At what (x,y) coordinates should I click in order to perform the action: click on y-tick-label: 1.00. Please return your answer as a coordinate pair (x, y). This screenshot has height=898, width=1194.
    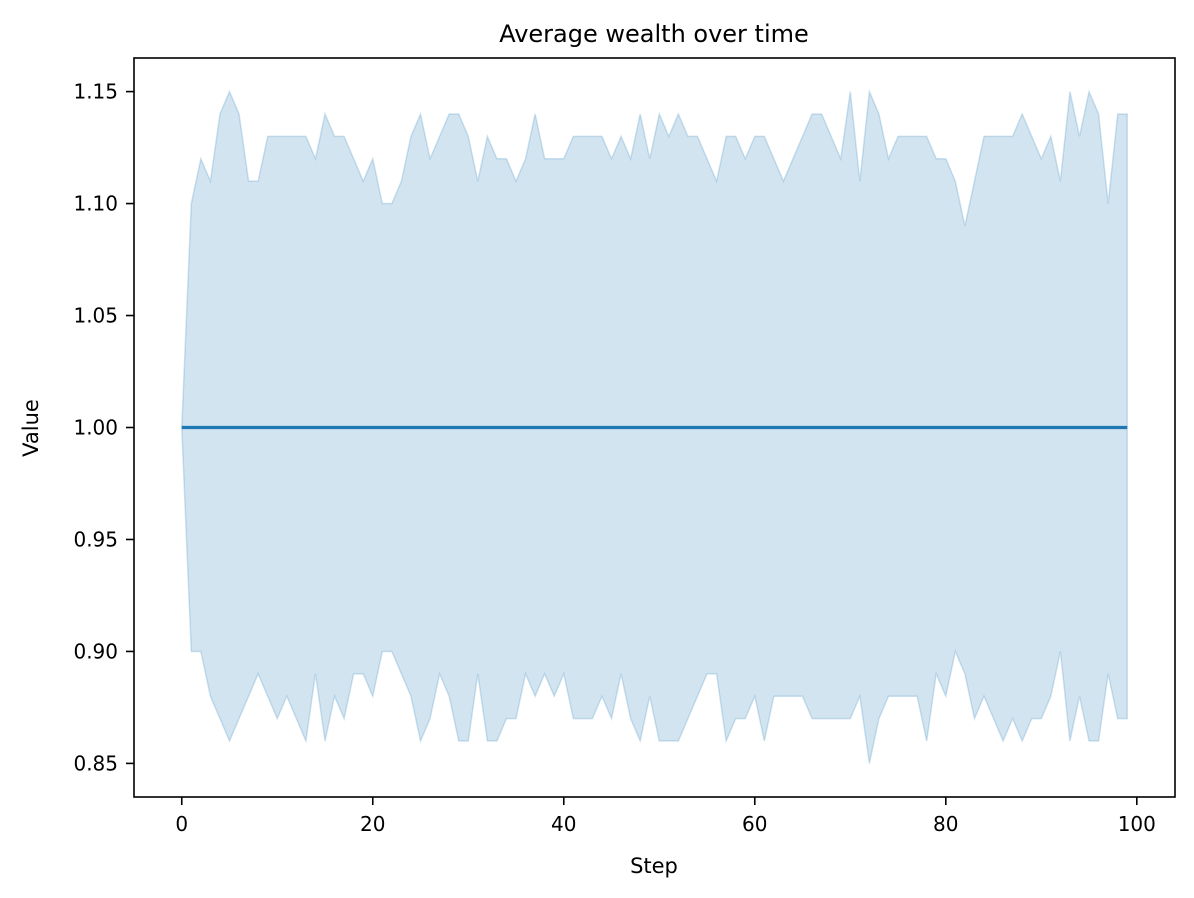
    Looking at the image, I should click on (95, 428).